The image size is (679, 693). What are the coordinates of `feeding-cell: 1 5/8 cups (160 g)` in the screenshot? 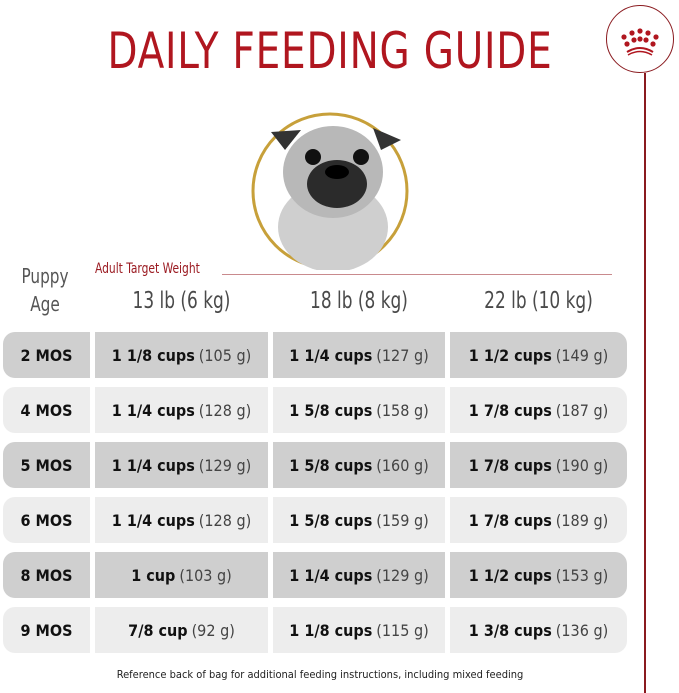 It's located at (359, 465).